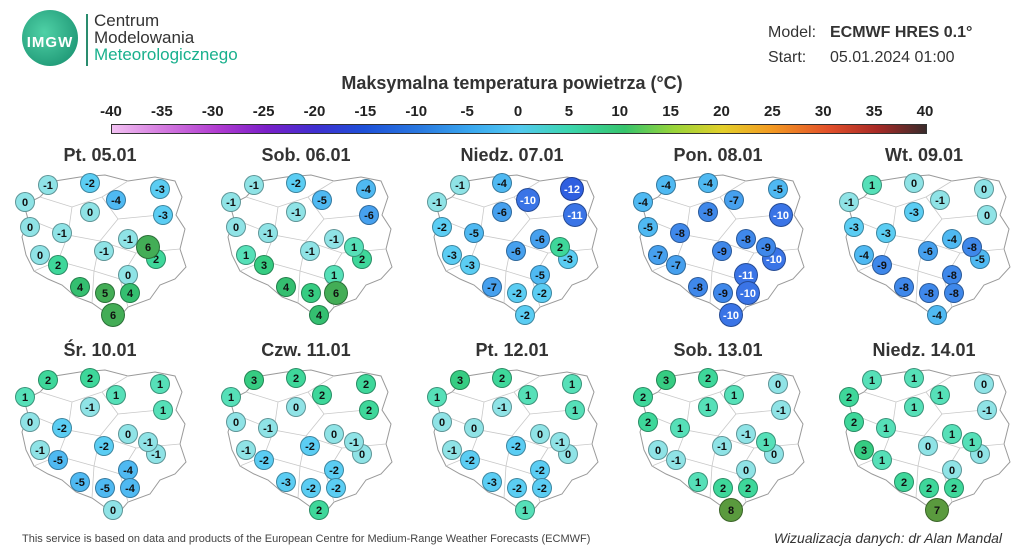 The width and height of the screenshot is (1024, 549). I want to click on panel-date: Sob. 06.01, so click(306, 155).